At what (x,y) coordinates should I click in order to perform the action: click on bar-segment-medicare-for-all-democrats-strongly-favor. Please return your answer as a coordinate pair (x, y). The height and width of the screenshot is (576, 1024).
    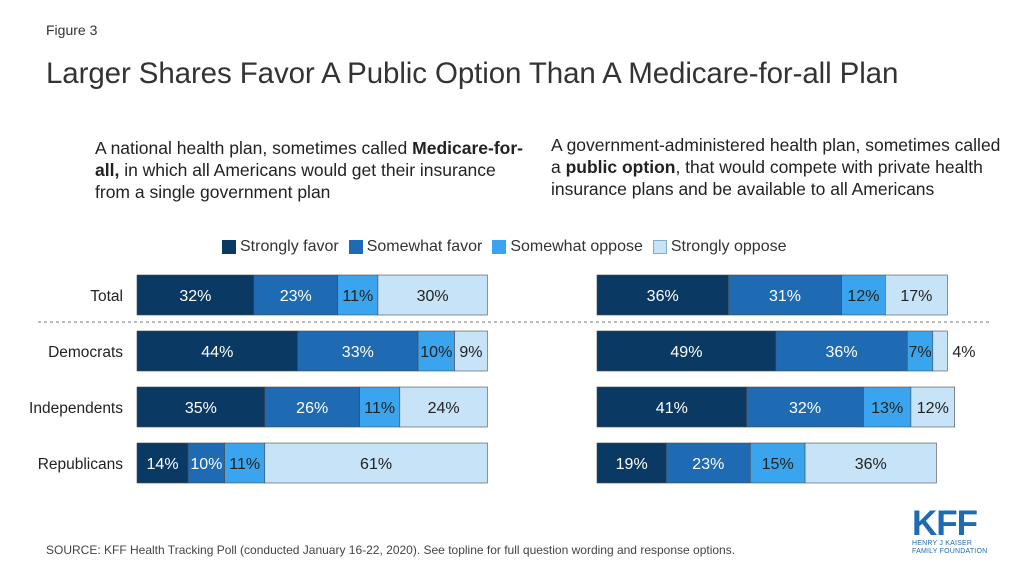
    Looking at the image, I should click on (217, 351).